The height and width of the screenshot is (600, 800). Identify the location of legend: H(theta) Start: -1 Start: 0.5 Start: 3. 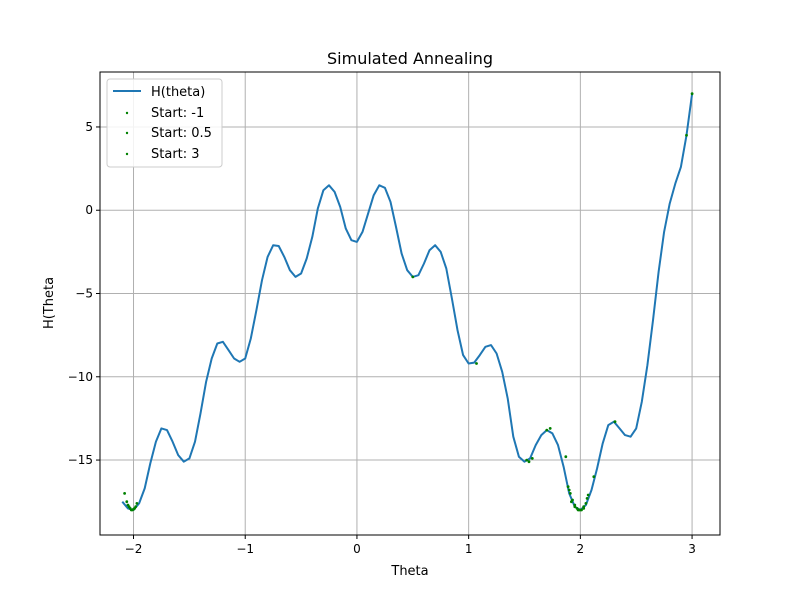
(164, 123).